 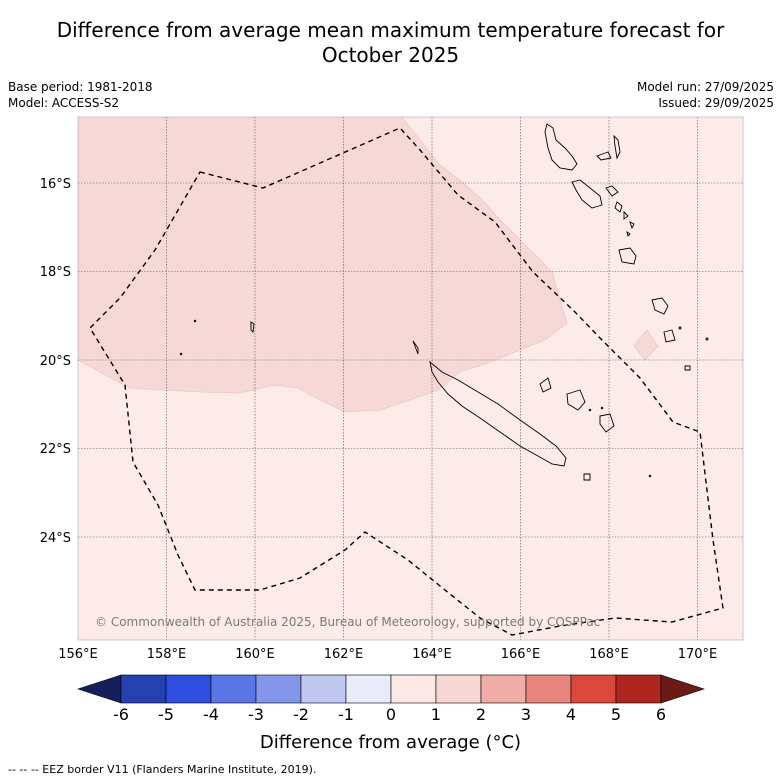 What do you see at coordinates (616, 714) in the screenshot?
I see `colorbar-tick-label: 5` at bounding box center [616, 714].